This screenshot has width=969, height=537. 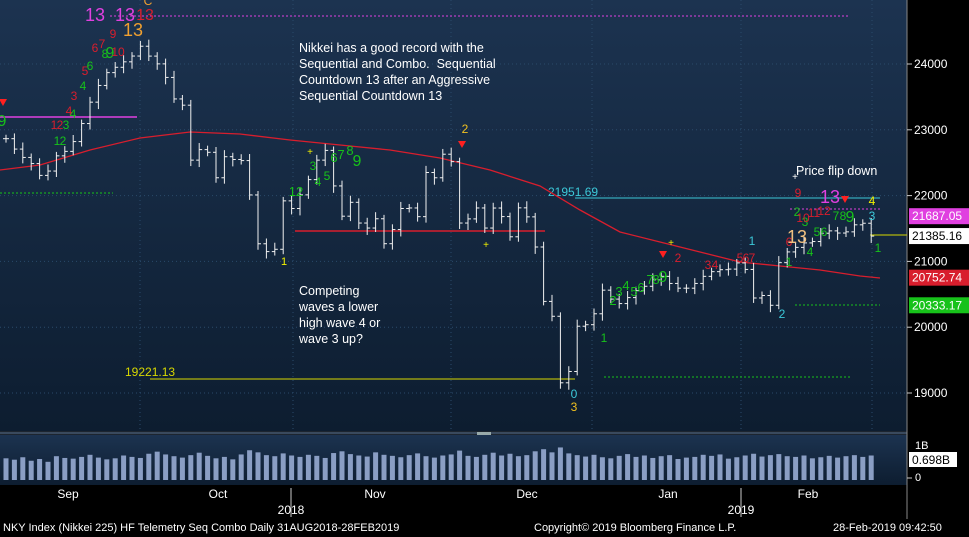 What do you see at coordinates (931, 460) in the screenshot?
I see `volume-badge-label: 0.698B` at bounding box center [931, 460].